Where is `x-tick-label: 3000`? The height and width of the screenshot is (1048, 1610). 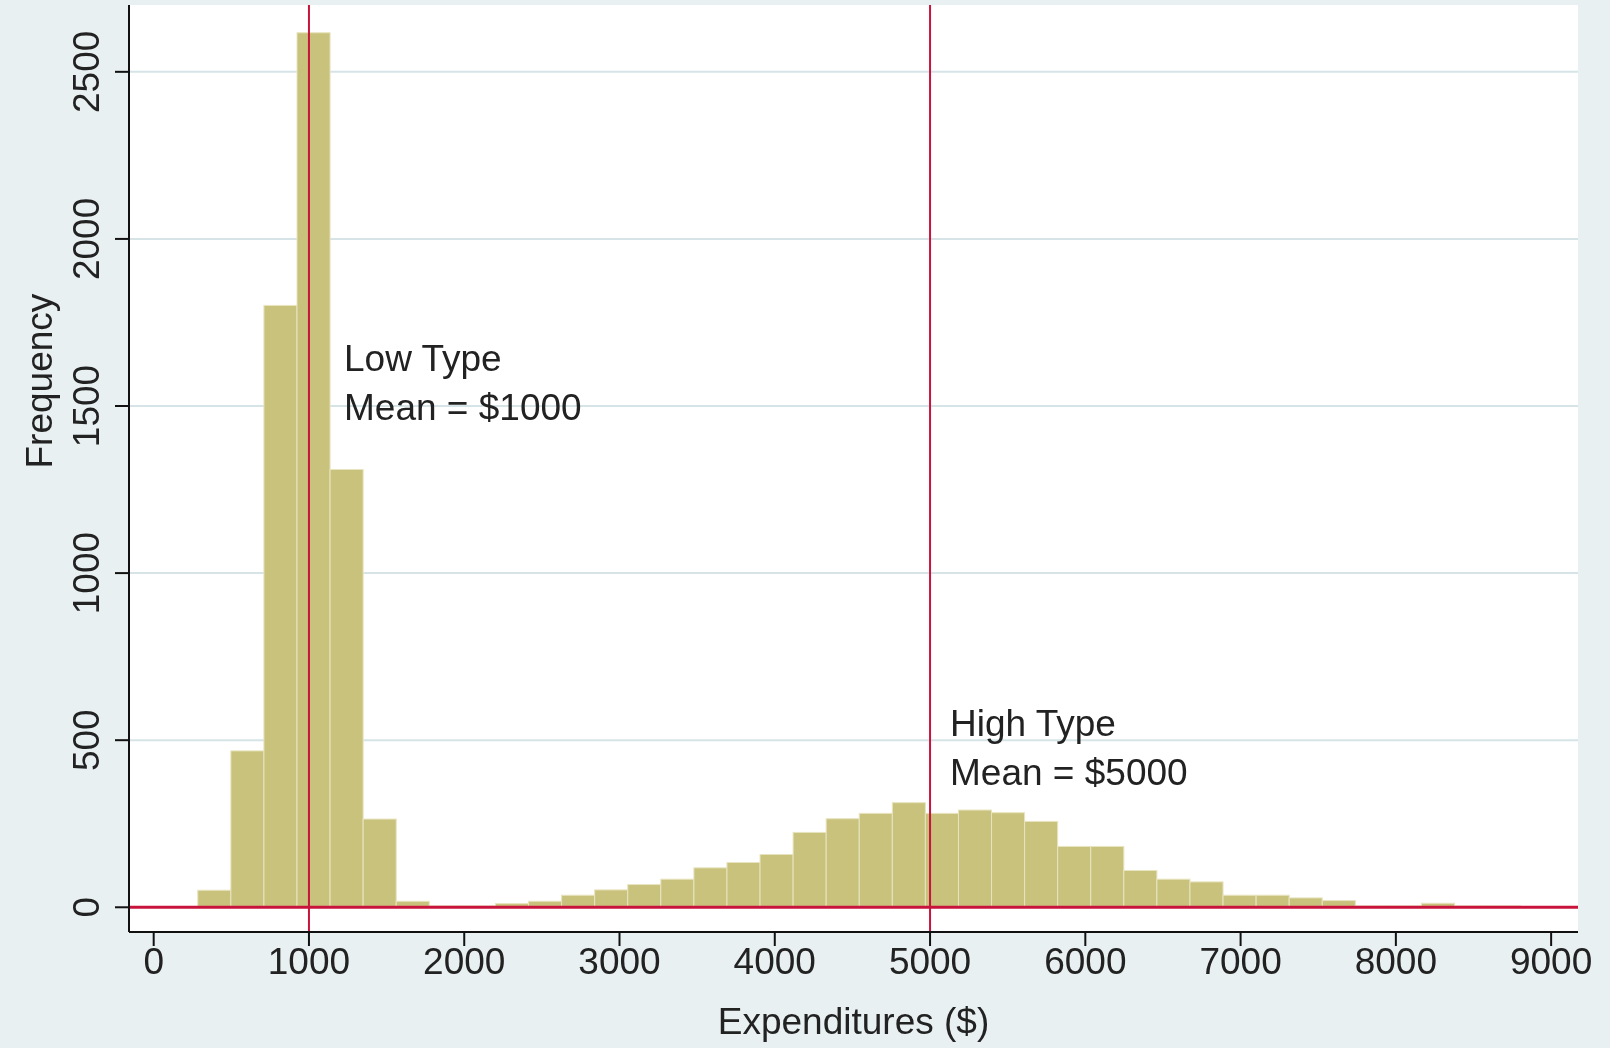
x-tick-label: 3000 is located at coordinates (619, 962).